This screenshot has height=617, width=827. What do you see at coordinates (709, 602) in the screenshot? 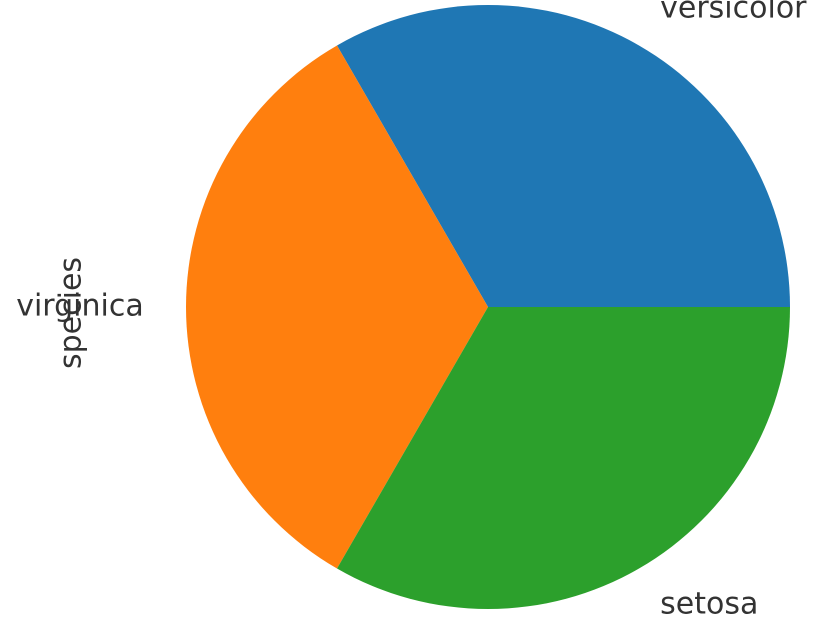
I see `slice-label-setosa: setosa` at bounding box center [709, 602].